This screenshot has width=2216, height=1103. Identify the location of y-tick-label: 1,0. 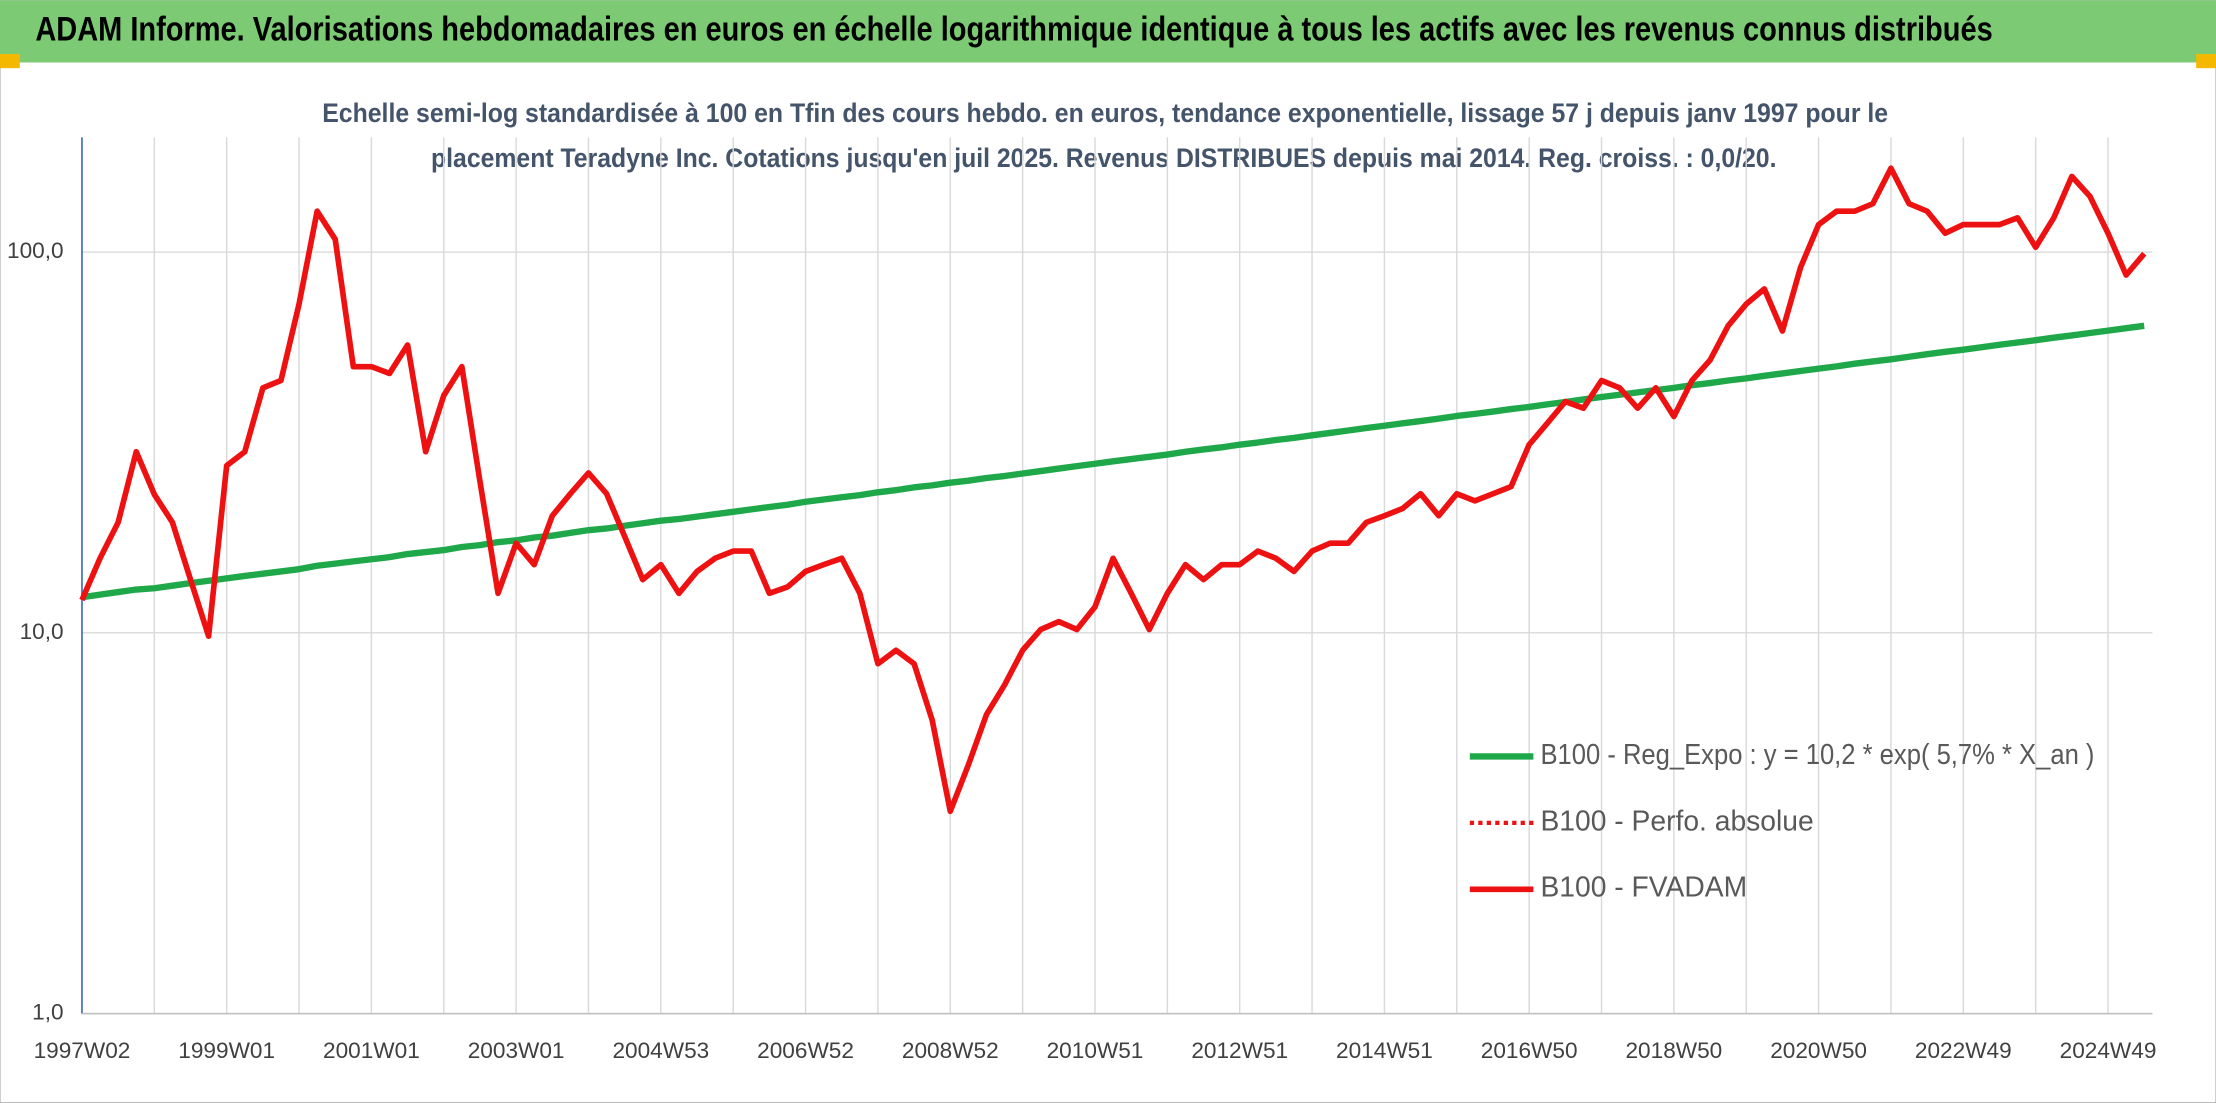
(47, 1012).